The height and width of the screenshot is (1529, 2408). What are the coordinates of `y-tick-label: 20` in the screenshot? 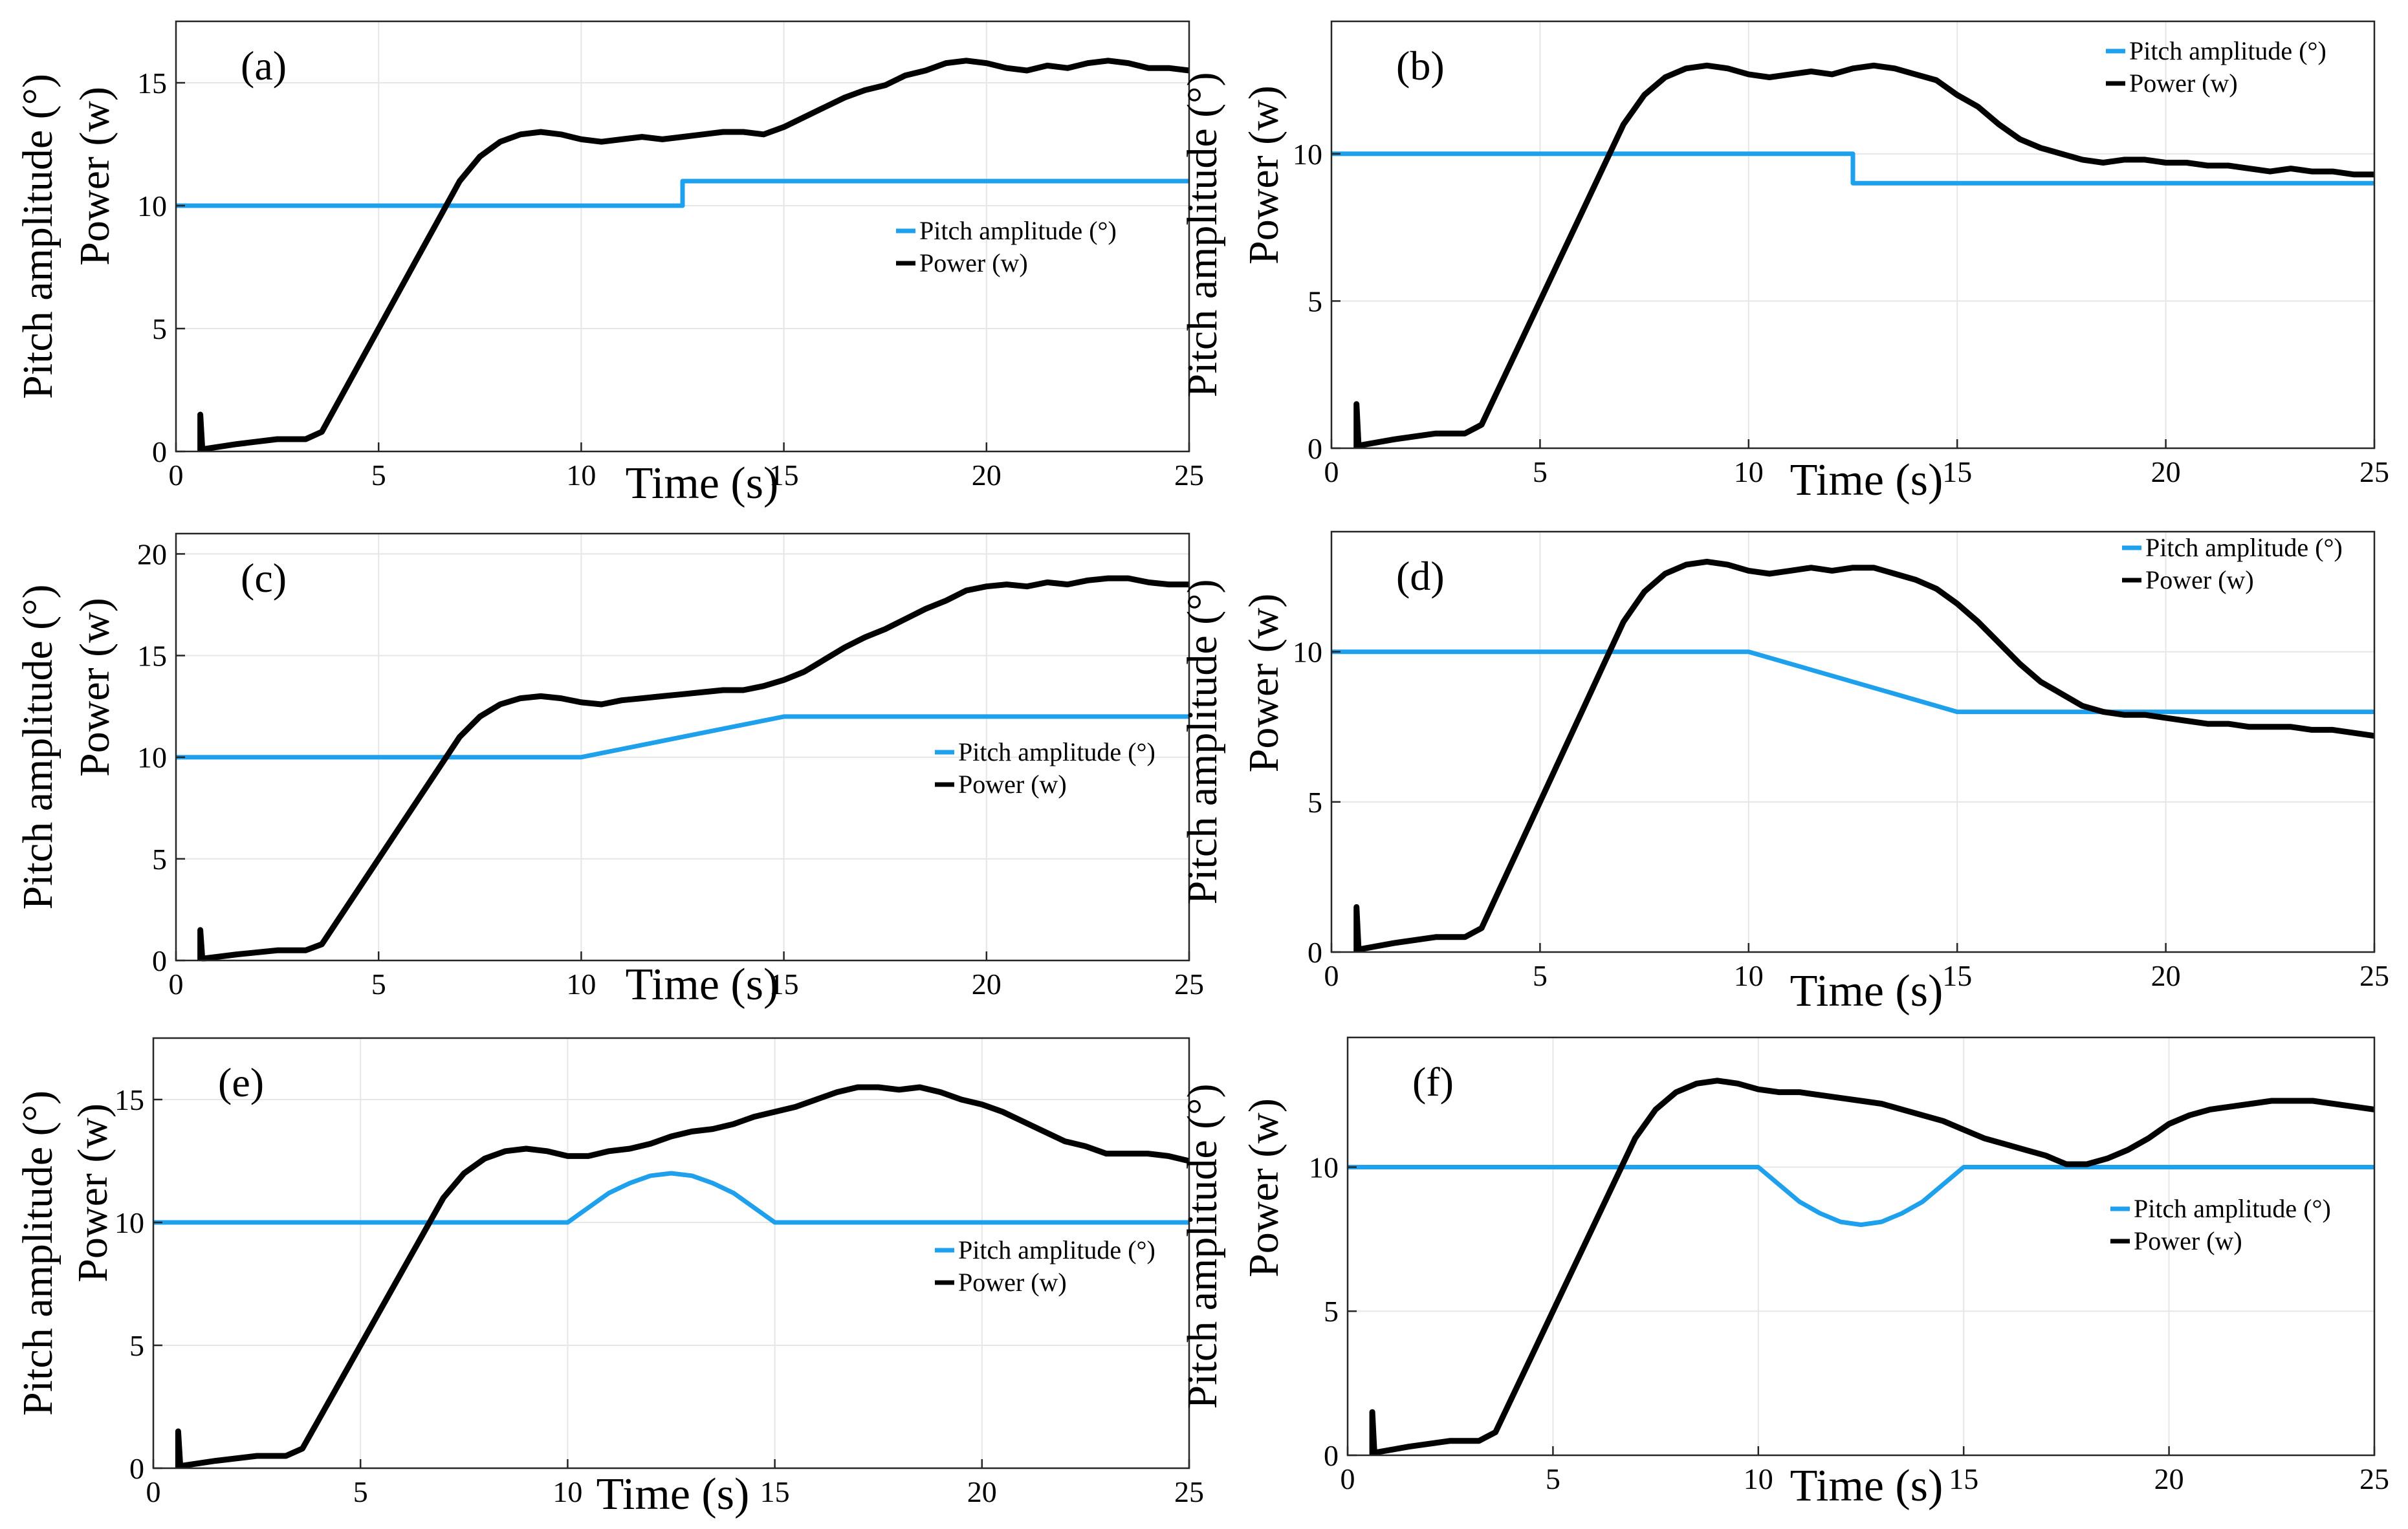 It's located at (152, 553).